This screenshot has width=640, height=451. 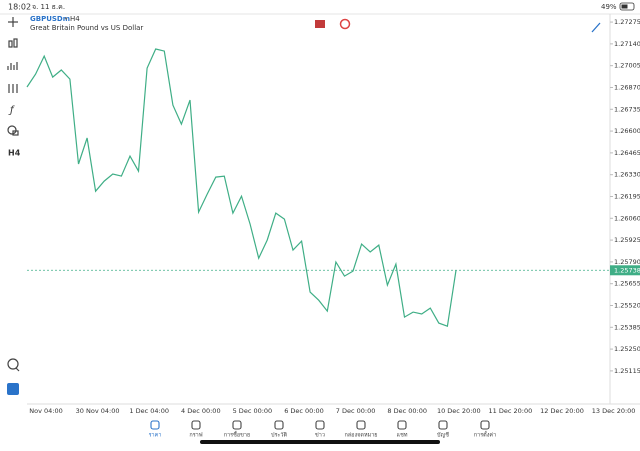 I want to click on y-tick-label: 1.26195, so click(x=627, y=196).